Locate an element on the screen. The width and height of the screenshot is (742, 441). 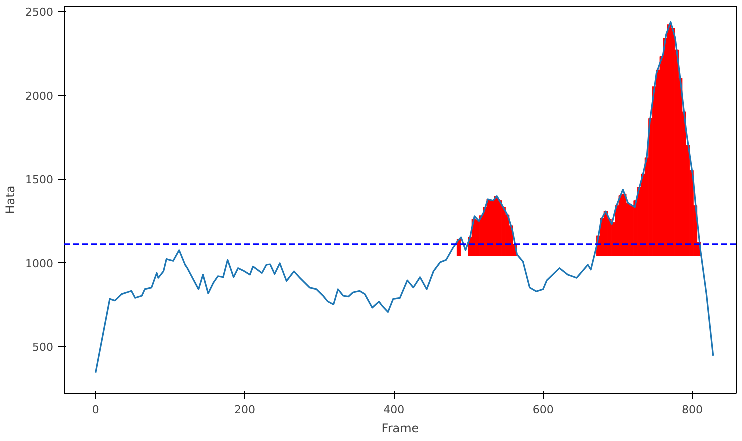
x-tick-label: 400 is located at coordinates (394, 410).